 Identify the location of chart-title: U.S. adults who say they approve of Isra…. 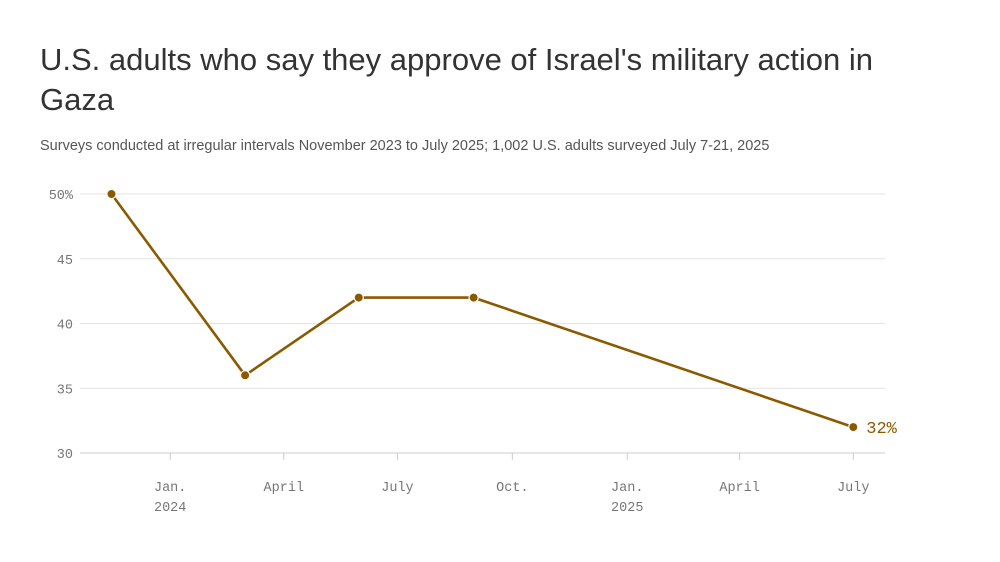
(456, 79).